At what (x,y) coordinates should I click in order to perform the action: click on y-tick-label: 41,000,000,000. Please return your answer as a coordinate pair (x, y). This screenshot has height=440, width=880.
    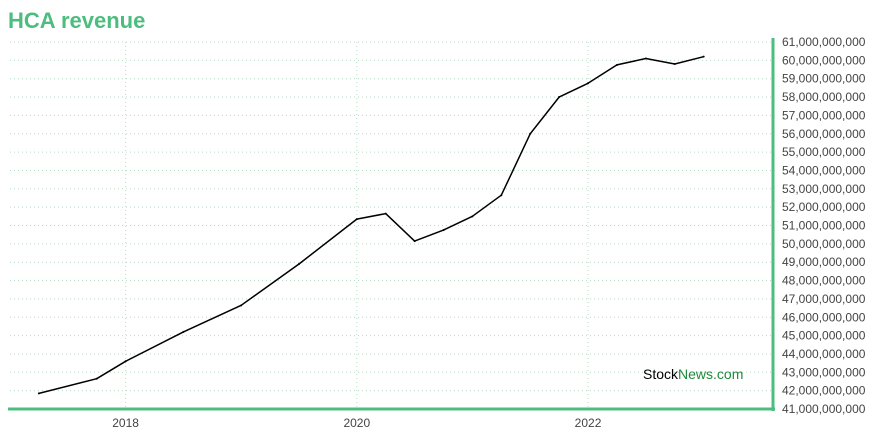
    Looking at the image, I should click on (824, 409).